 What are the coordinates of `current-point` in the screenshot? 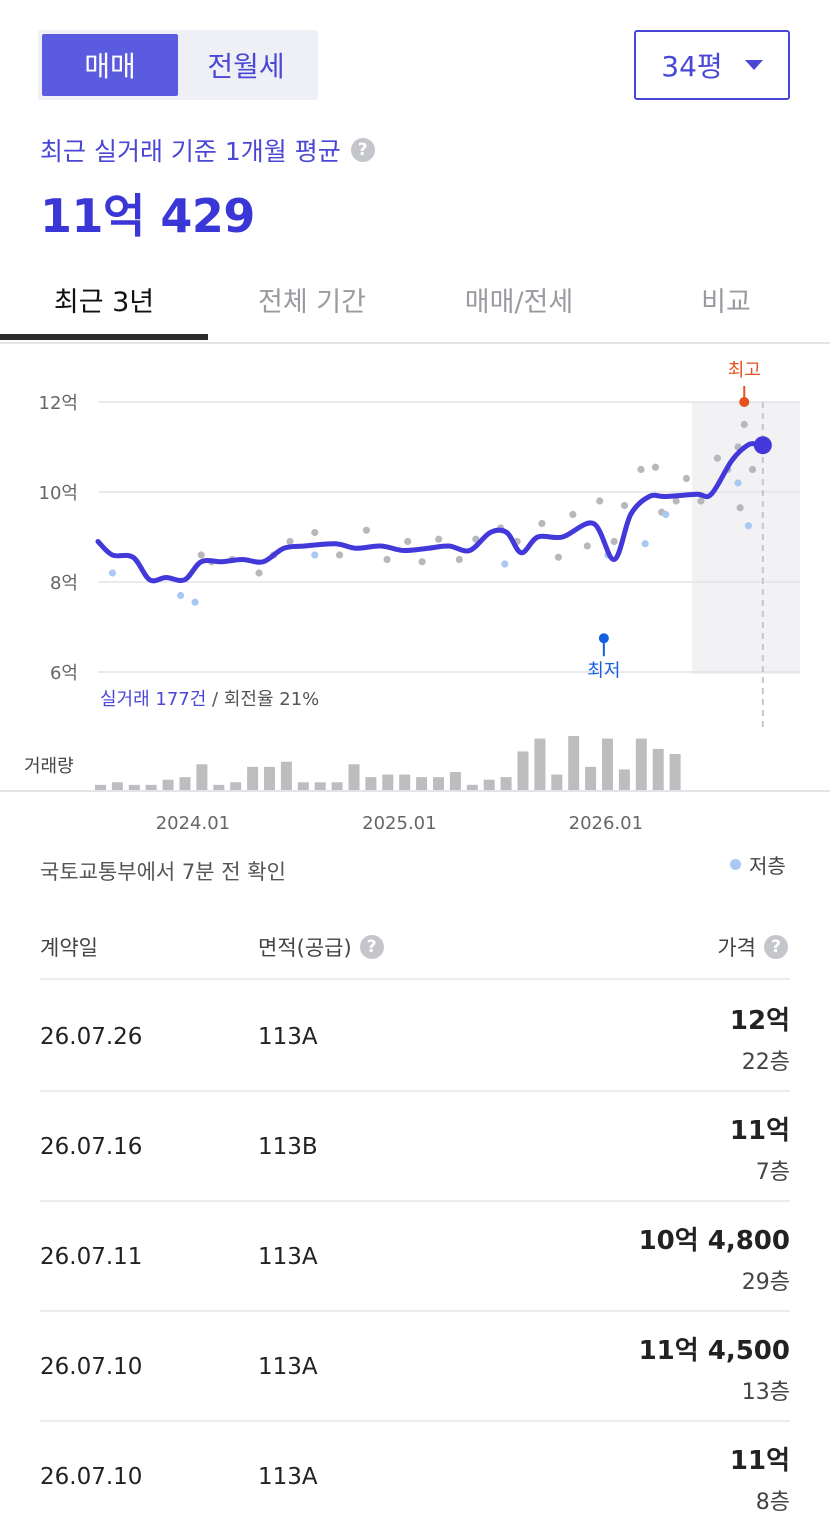 It's located at (762, 445).